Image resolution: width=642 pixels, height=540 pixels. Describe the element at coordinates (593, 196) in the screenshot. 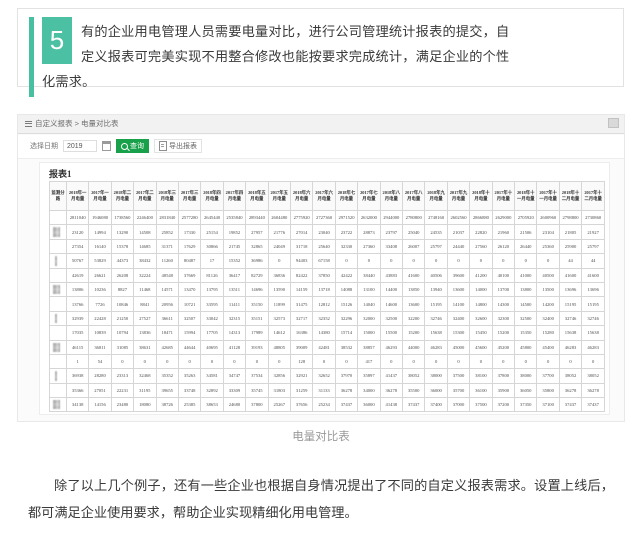

I see `column-header-month: 2017年十二月电量` at that location.